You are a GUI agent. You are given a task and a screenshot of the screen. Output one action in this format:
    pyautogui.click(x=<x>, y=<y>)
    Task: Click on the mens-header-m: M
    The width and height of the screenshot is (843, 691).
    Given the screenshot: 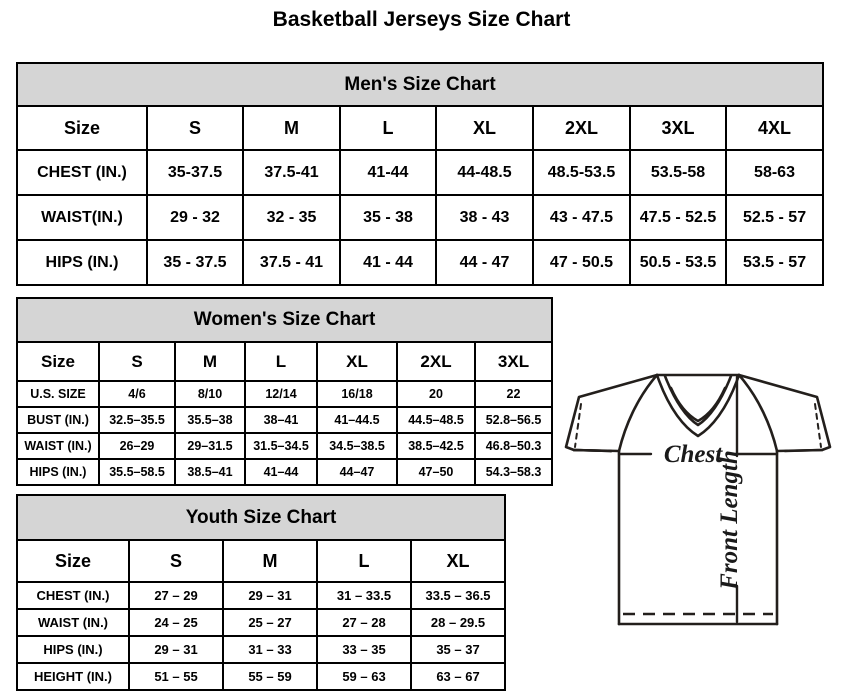 What is the action you would take?
    pyautogui.click(x=291, y=128)
    